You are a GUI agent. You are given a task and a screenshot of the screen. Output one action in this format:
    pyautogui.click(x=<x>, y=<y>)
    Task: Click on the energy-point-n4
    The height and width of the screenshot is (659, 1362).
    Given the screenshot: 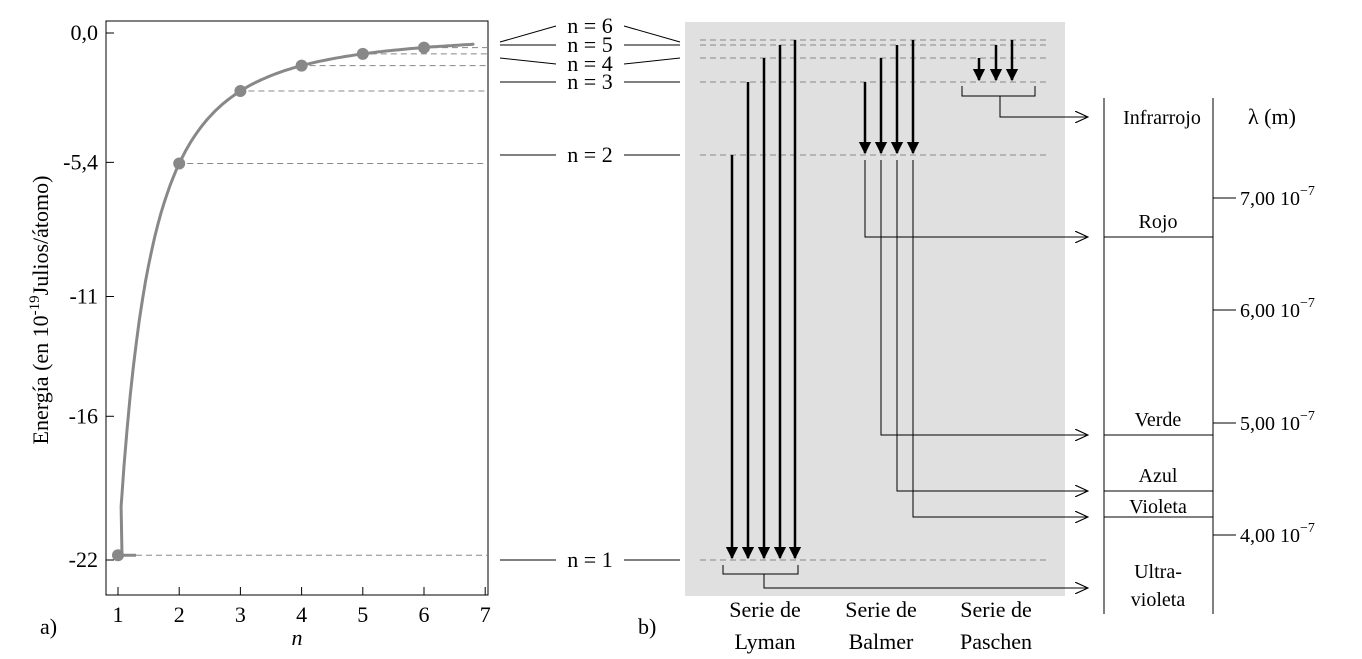 What is the action you would take?
    pyautogui.click(x=301, y=65)
    